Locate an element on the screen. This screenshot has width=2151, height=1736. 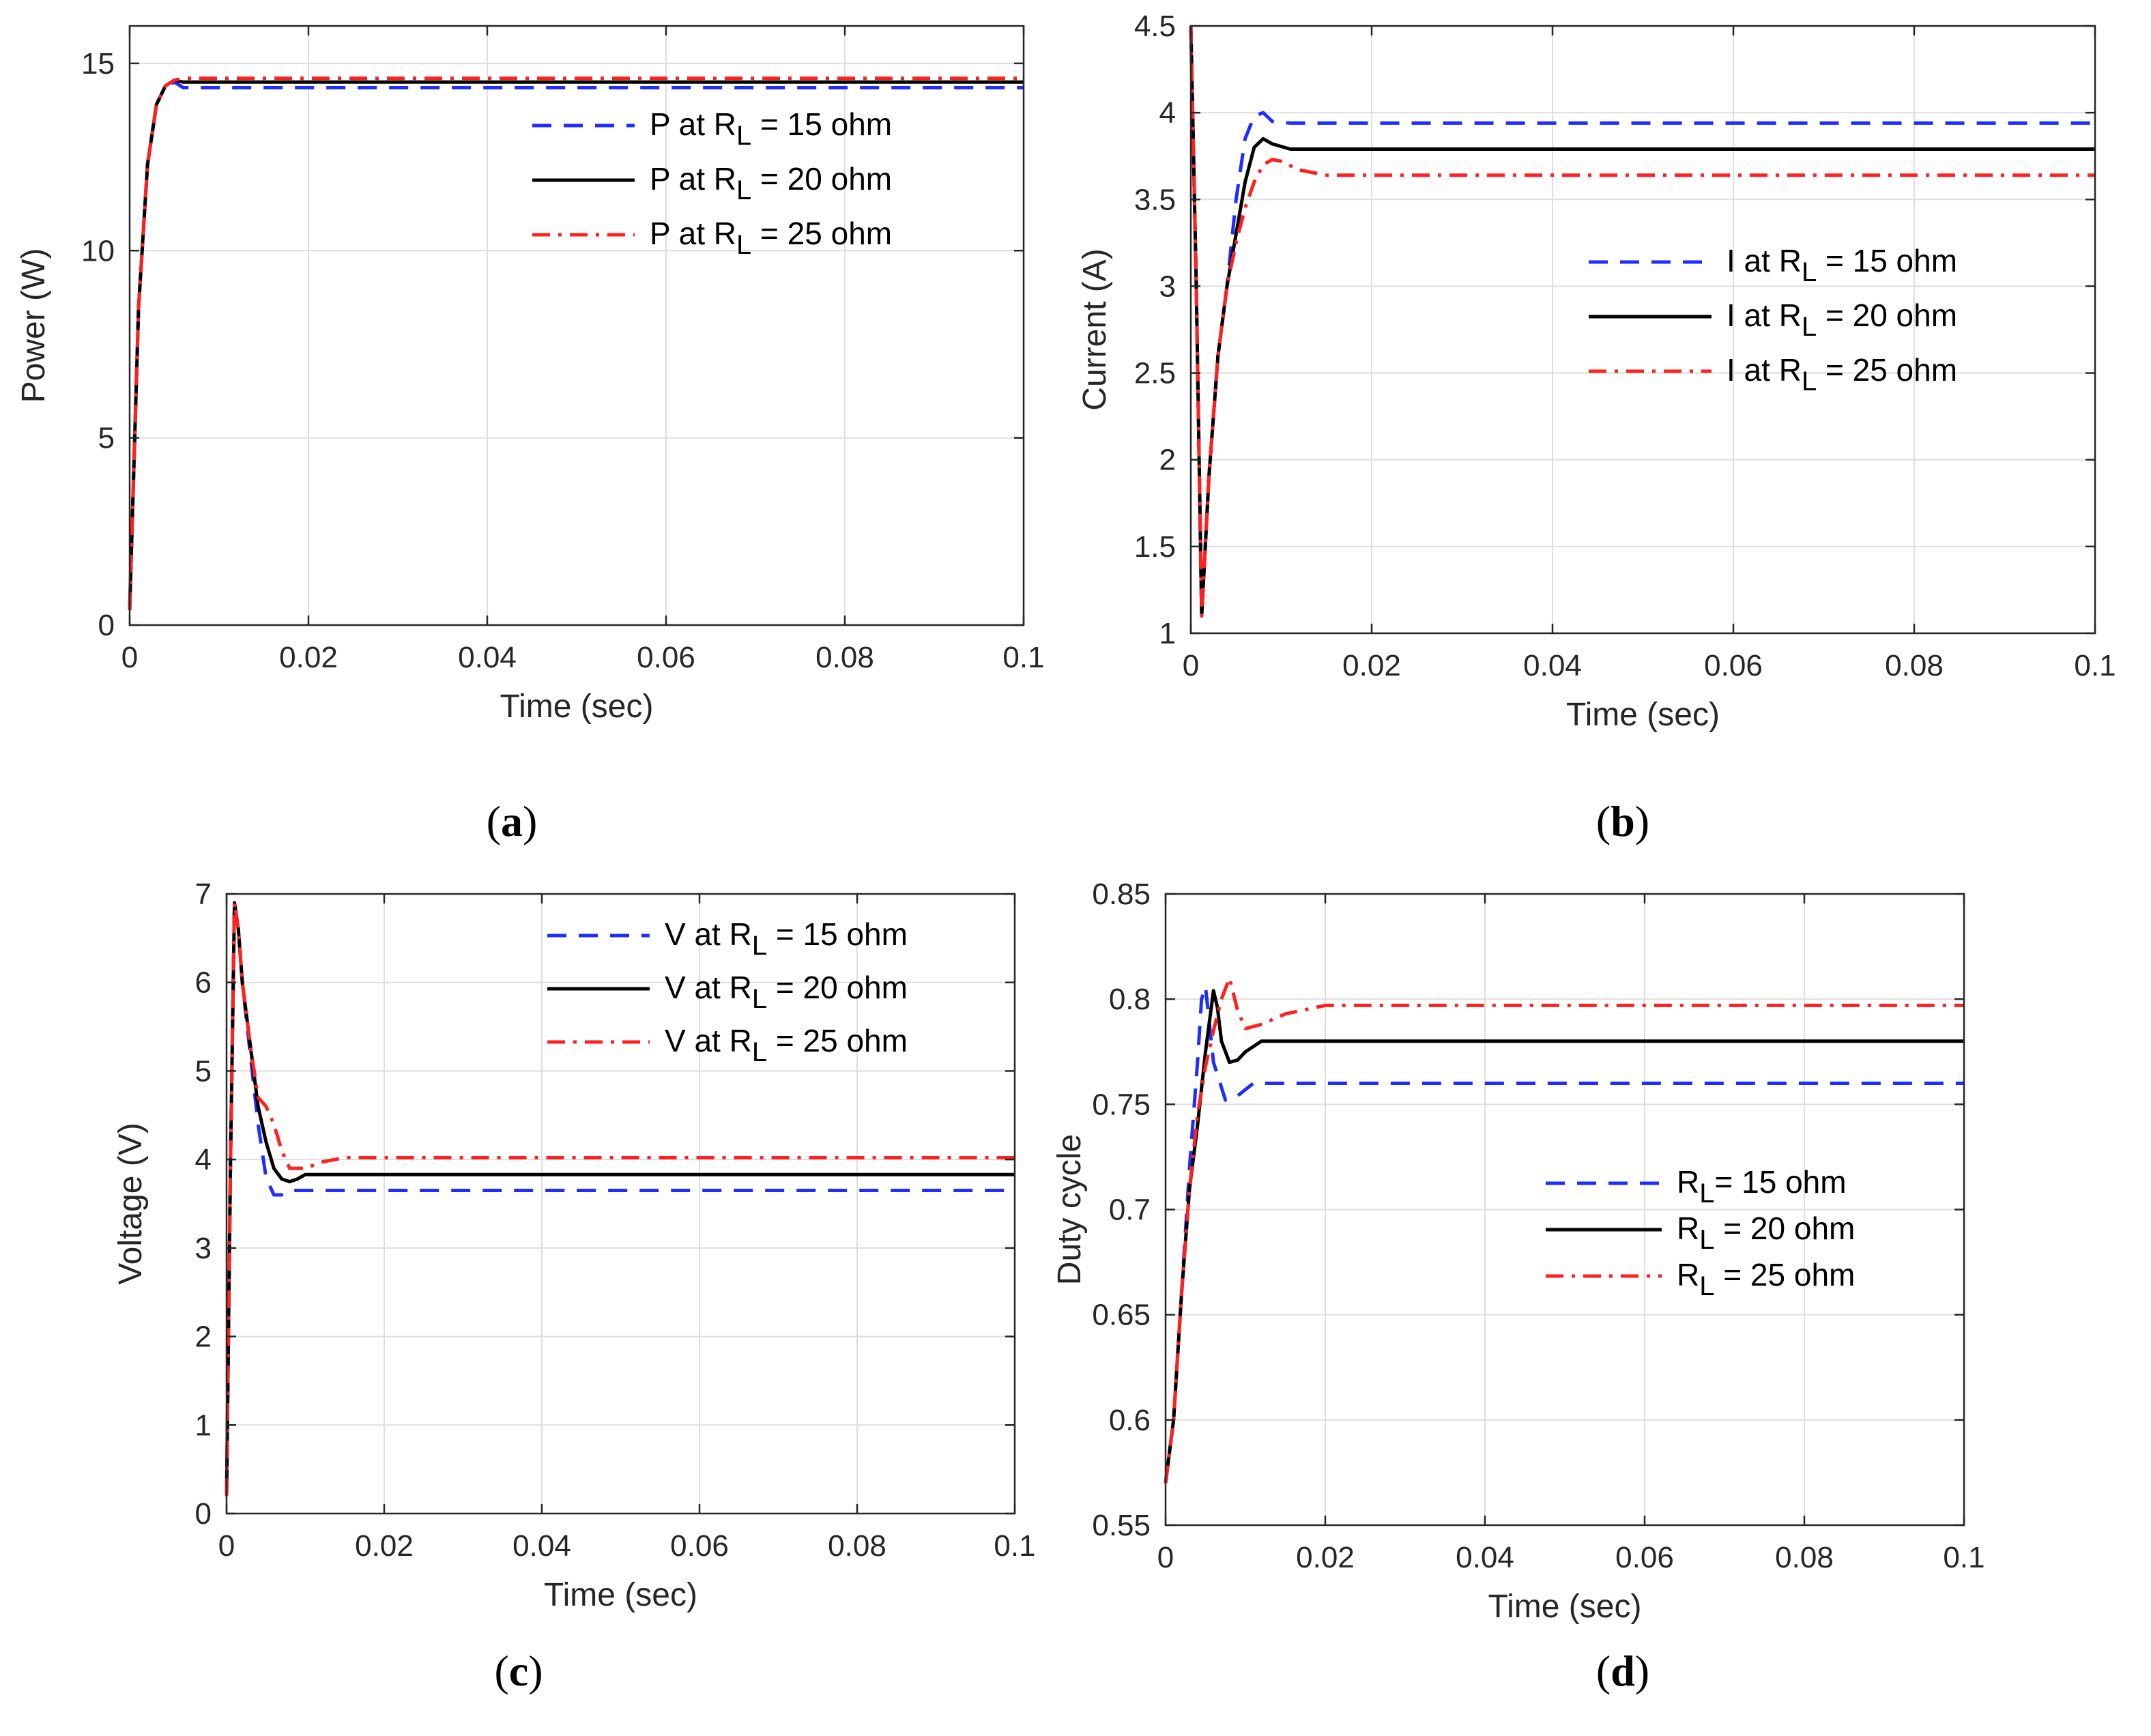
y-tick-label: 0.65 is located at coordinates (1121, 1315).